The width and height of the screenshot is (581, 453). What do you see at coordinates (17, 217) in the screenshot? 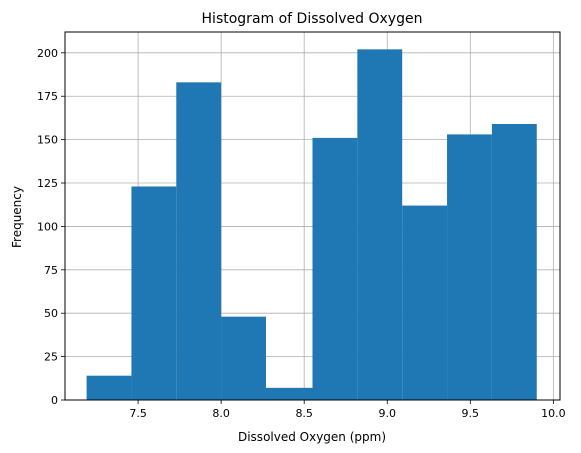
I see `y-axis-label: Frequency` at bounding box center [17, 217].